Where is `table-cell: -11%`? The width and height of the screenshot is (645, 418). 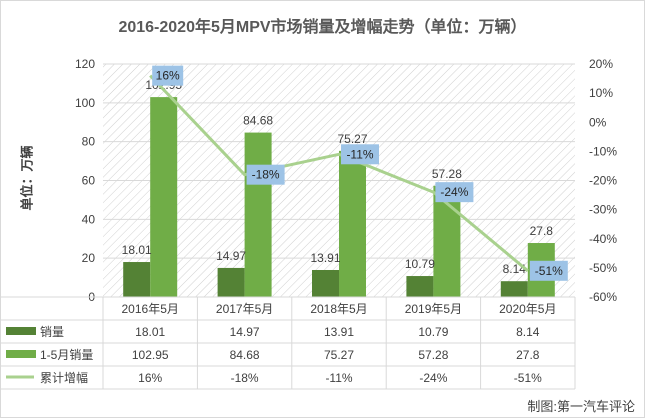 table-cell: -11% is located at coordinates (338, 378).